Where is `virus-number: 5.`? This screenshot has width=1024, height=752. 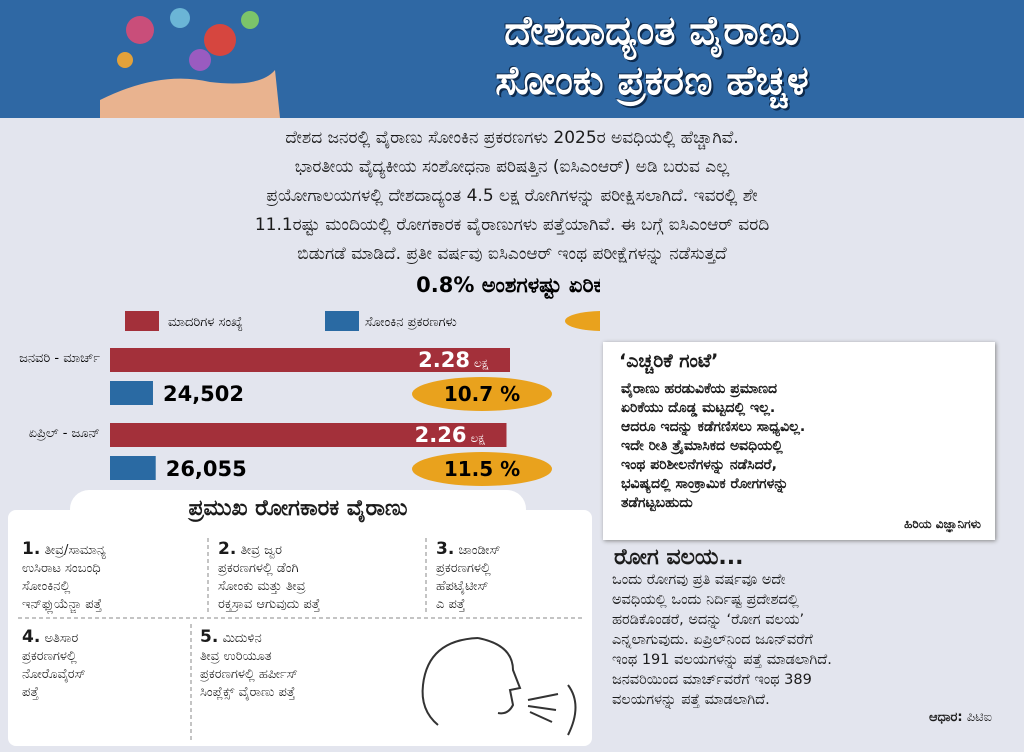
virus-number: 5. is located at coordinates (209, 637).